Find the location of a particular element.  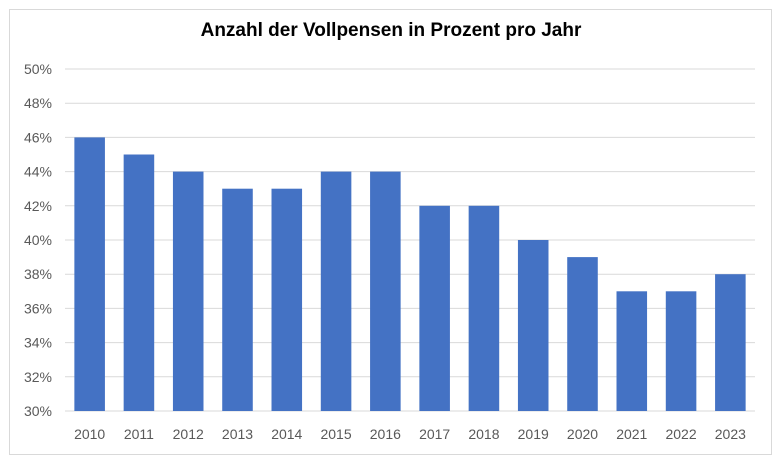

y-tick-label: 36% is located at coordinates (38, 308).